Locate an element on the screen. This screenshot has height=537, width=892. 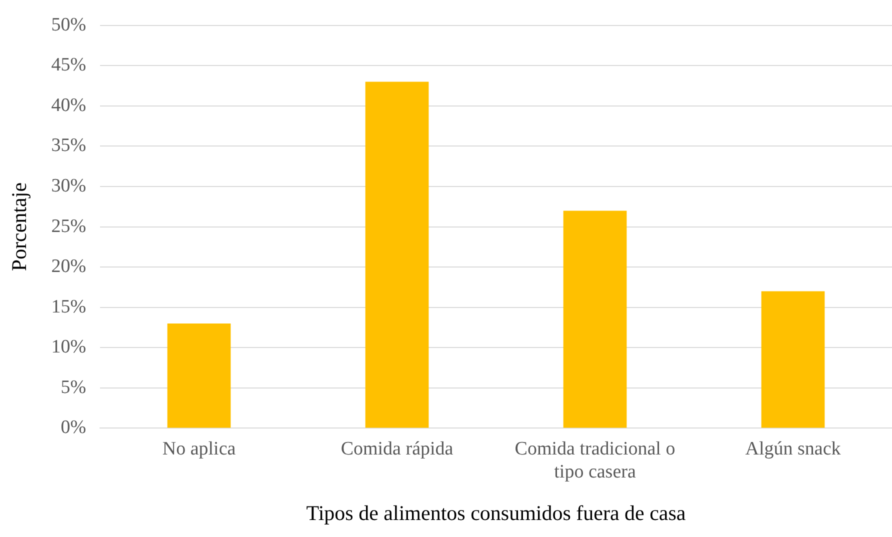
y-tick-label: 15% is located at coordinates (68, 307).